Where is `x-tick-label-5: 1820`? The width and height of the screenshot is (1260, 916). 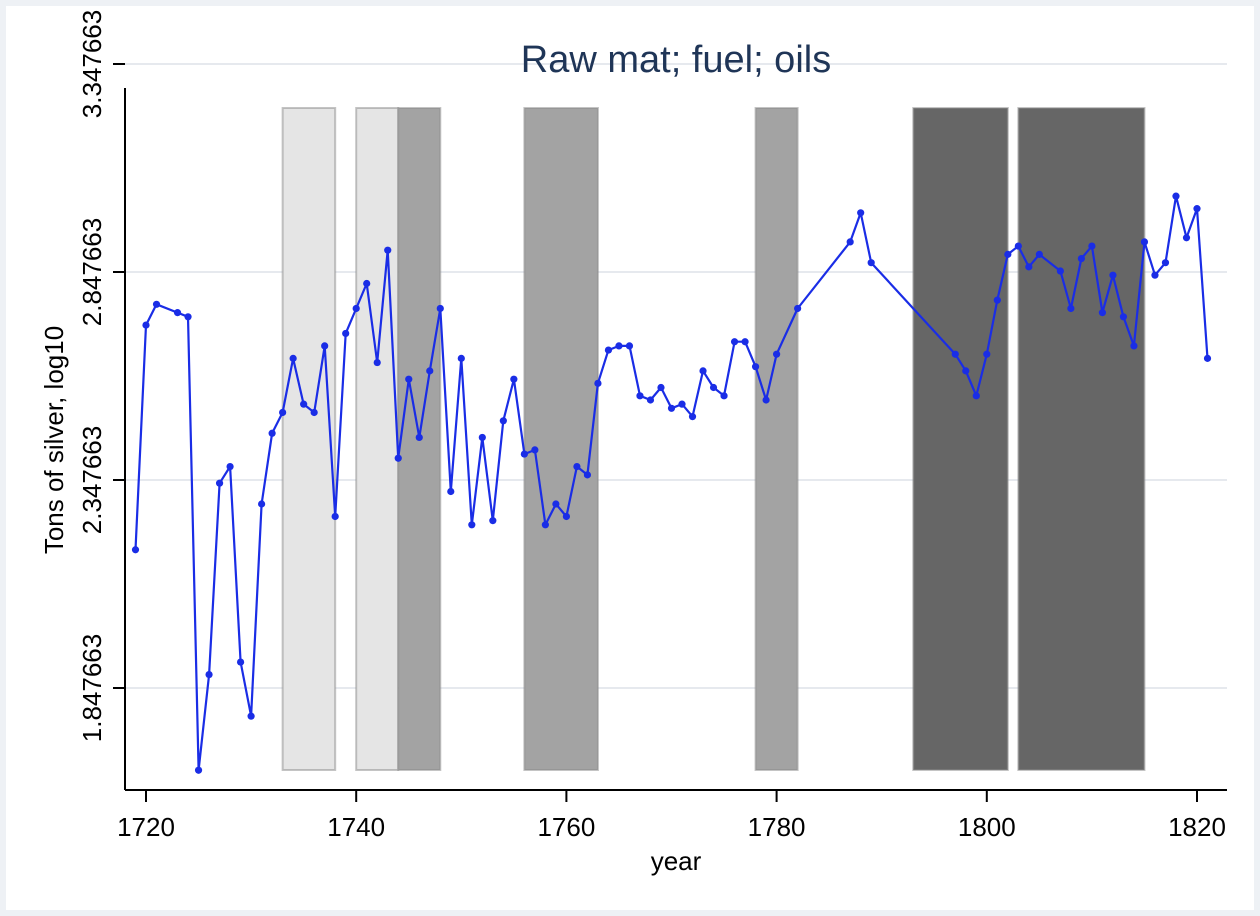 x-tick-label-5: 1820 is located at coordinates (1197, 827).